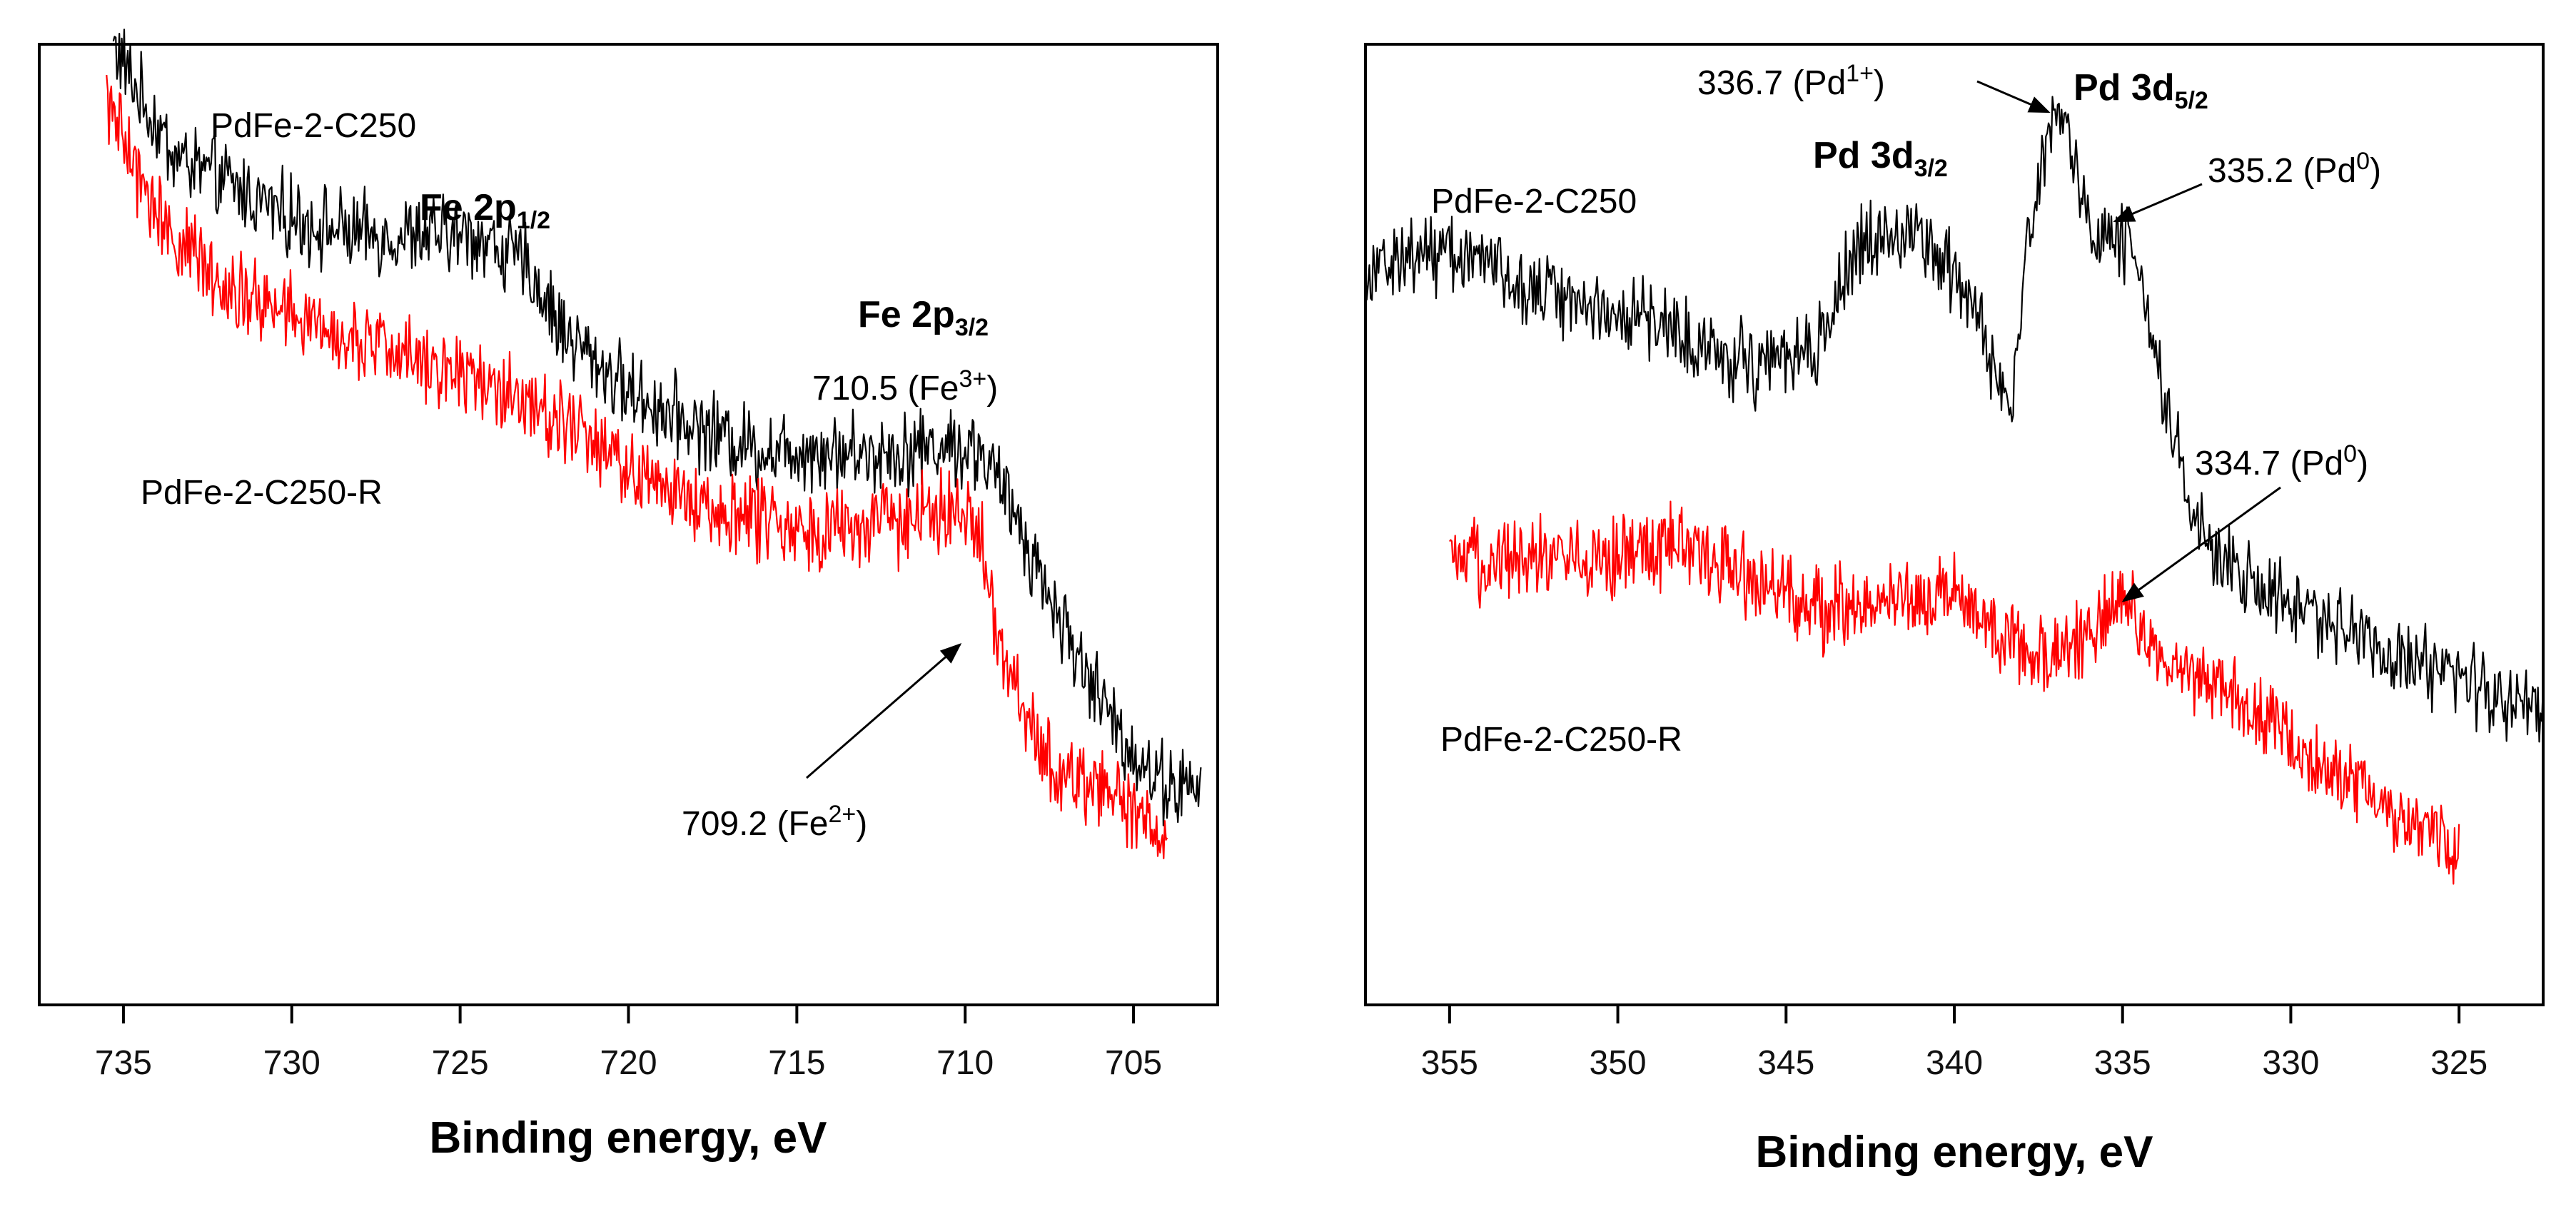 This screenshot has width=2576, height=1209. What do you see at coordinates (861, 824) in the screenshot?
I see `fe2-close: )` at bounding box center [861, 824].